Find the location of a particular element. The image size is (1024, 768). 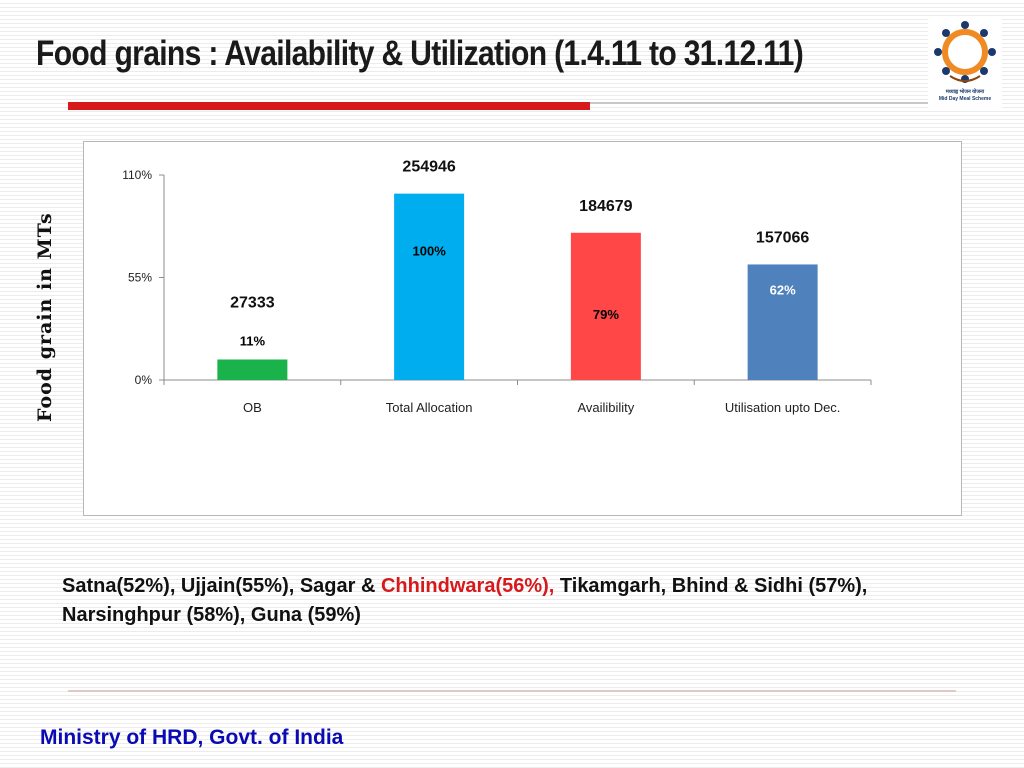

side-axis-label: Food grain in MTs is located at coordinates (45, 317).